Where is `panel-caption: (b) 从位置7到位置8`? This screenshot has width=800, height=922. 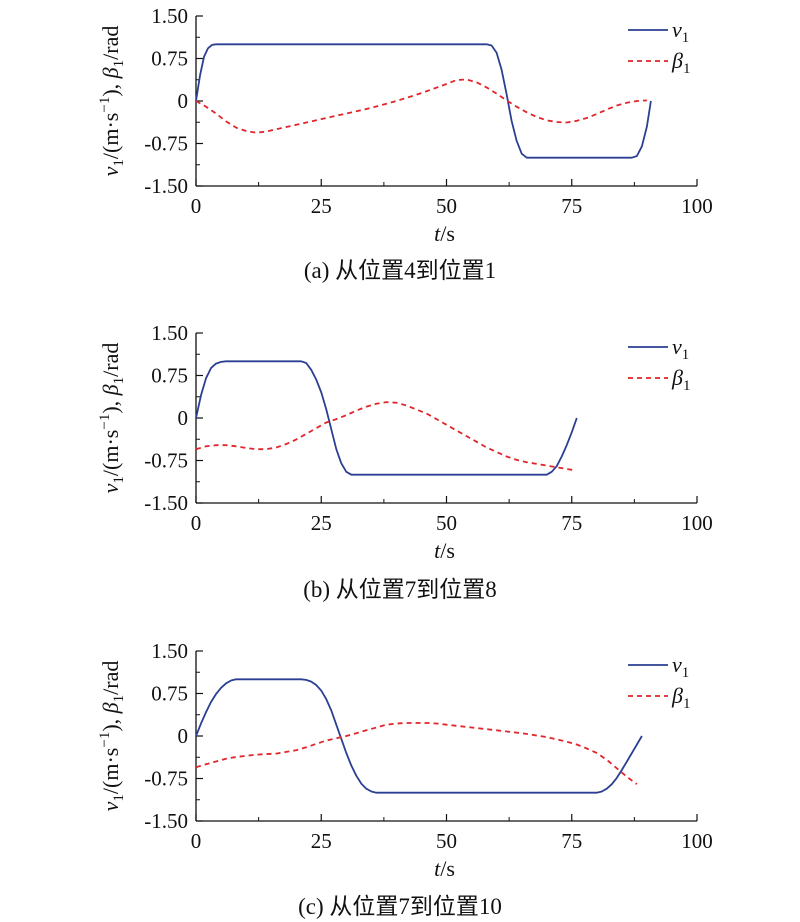 panel-caption: (b) 从位置7到位置8 is located at coordinates (400, 589).